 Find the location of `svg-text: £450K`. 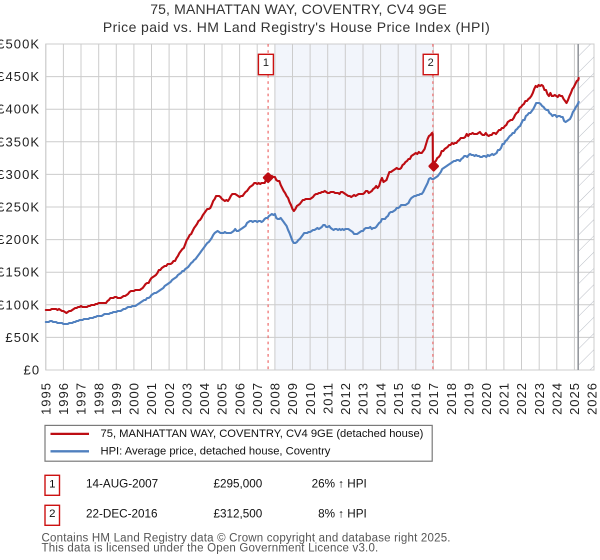

svg-text: £450K is located at coordinates (20, 76).